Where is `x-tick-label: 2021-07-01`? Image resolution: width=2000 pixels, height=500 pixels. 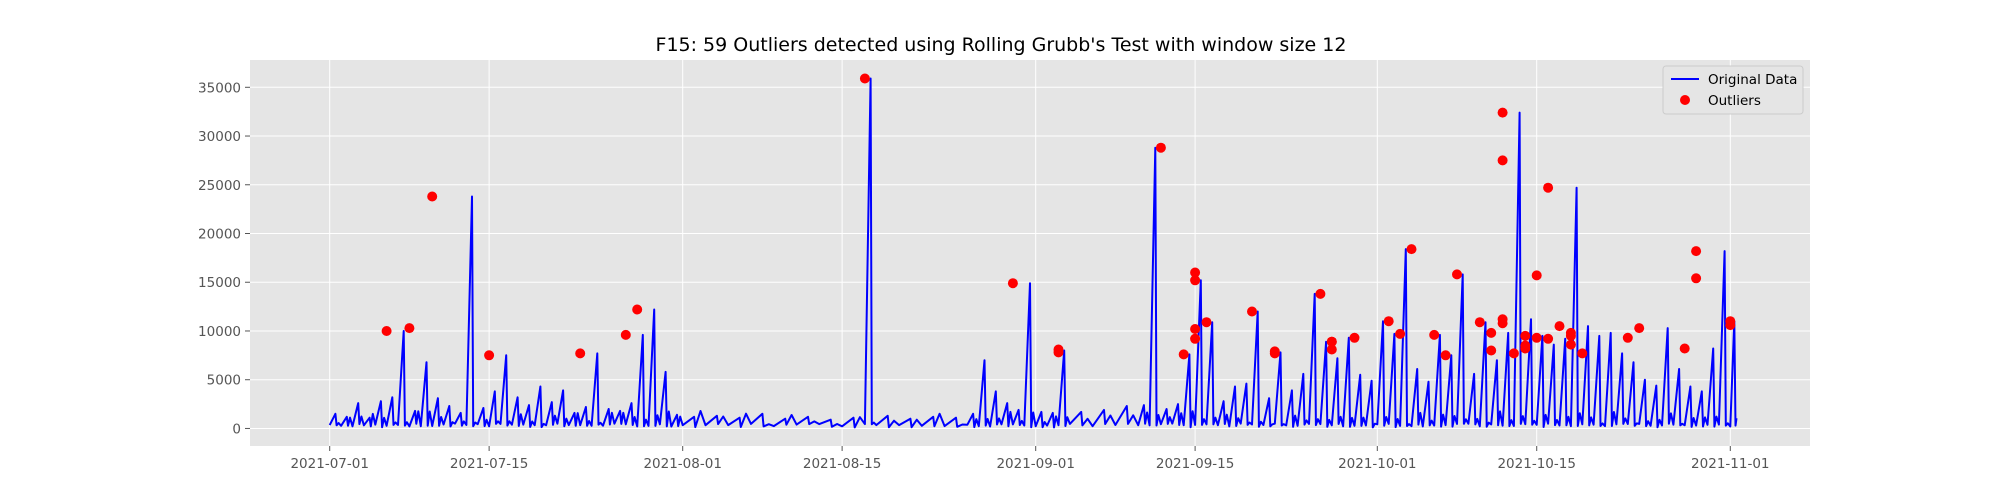 x-tick-label: 2021-07-01 is located at coordinates (329, 464).